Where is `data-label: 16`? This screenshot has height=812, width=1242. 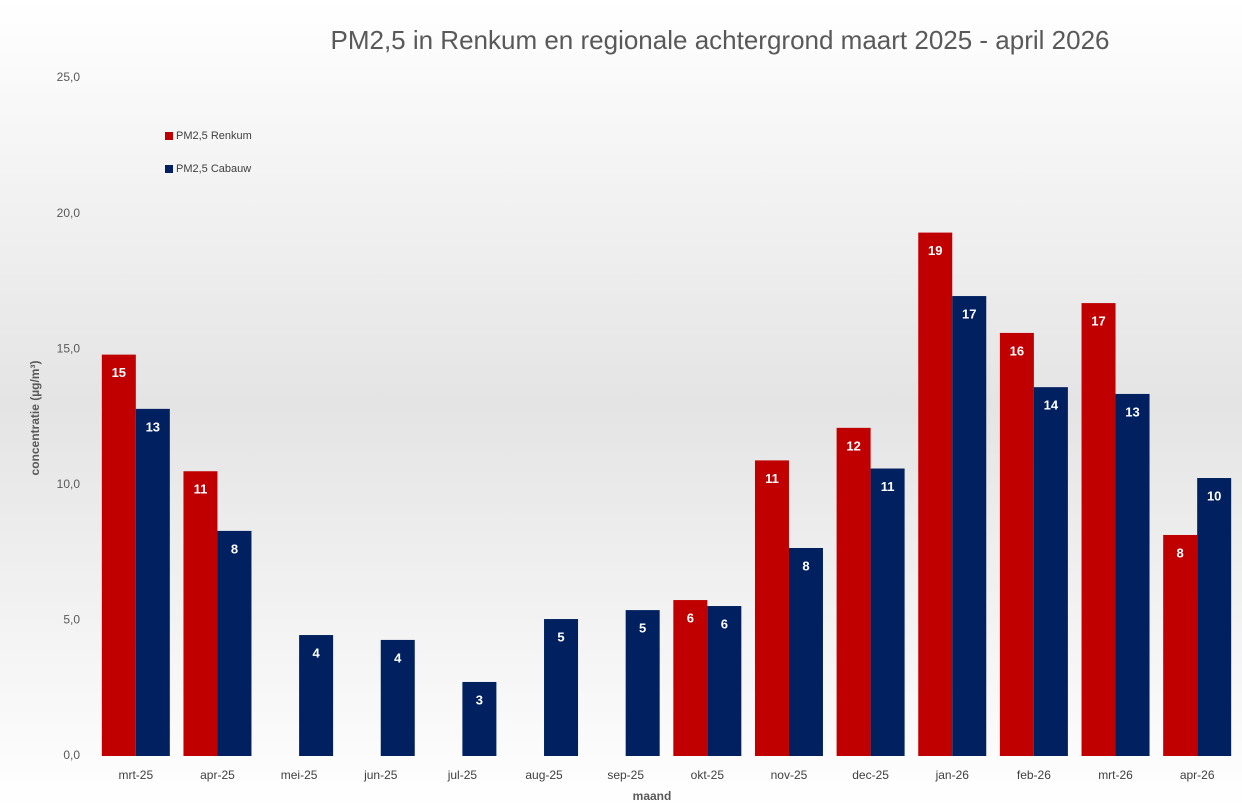
data-label: 16 is located at coordinates (1017, 350).